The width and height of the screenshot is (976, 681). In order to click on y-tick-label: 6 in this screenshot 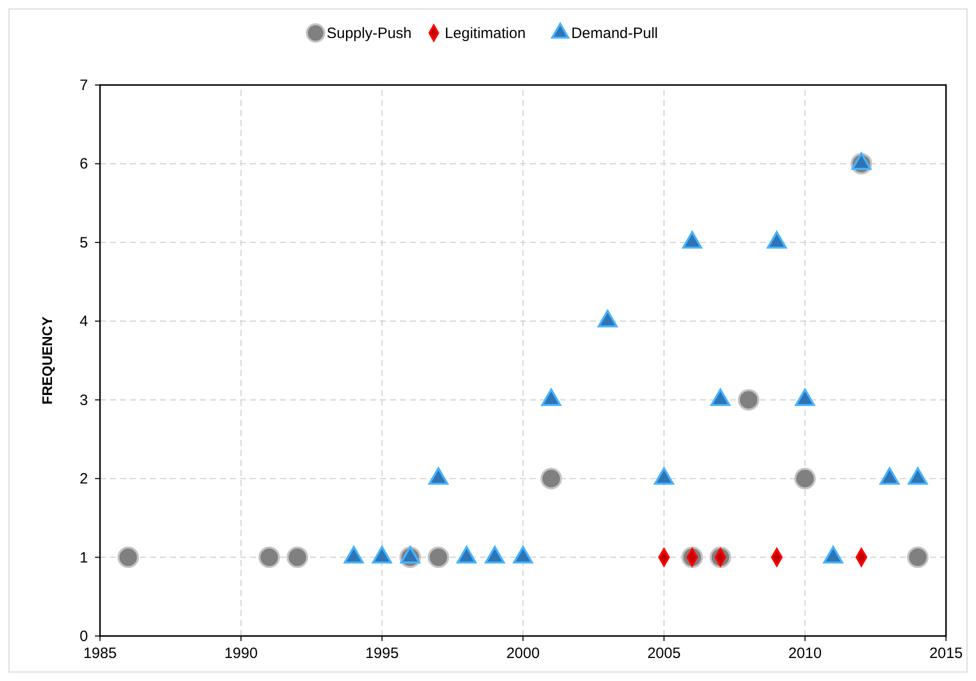, I will do `click(84, 164)`.